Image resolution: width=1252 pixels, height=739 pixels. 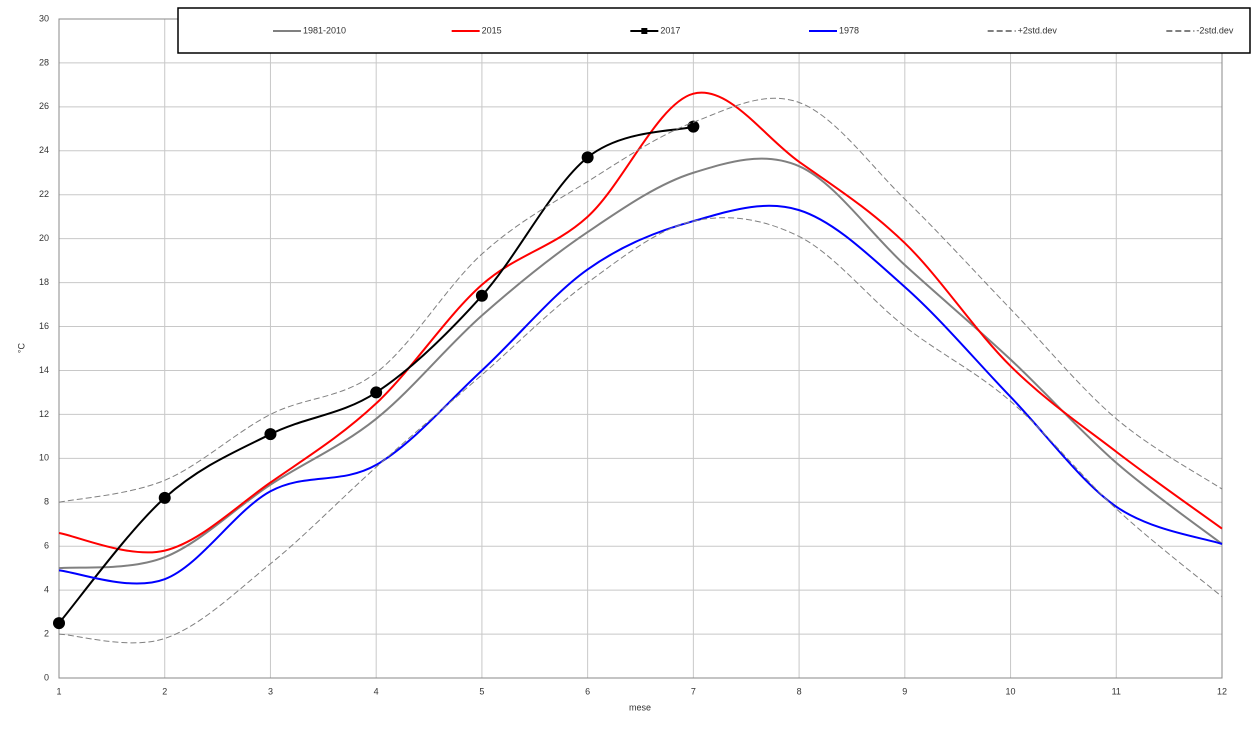 What do you see at coordinates (46, 502) in the screenshot?
I see `y-tick-label: 8` at bounding box center [46, 502].